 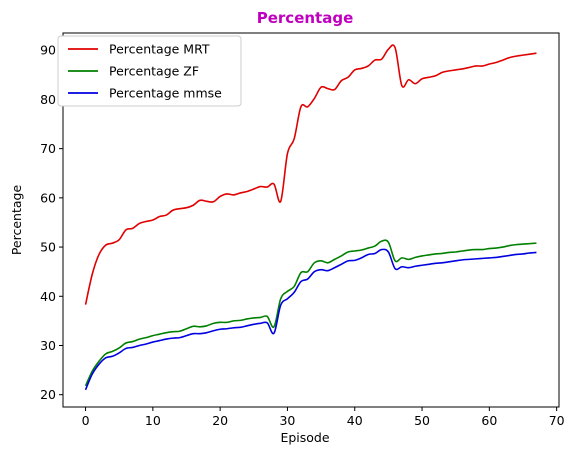 I want to click on y-tick-label: 80, so click(x=48, y=99).